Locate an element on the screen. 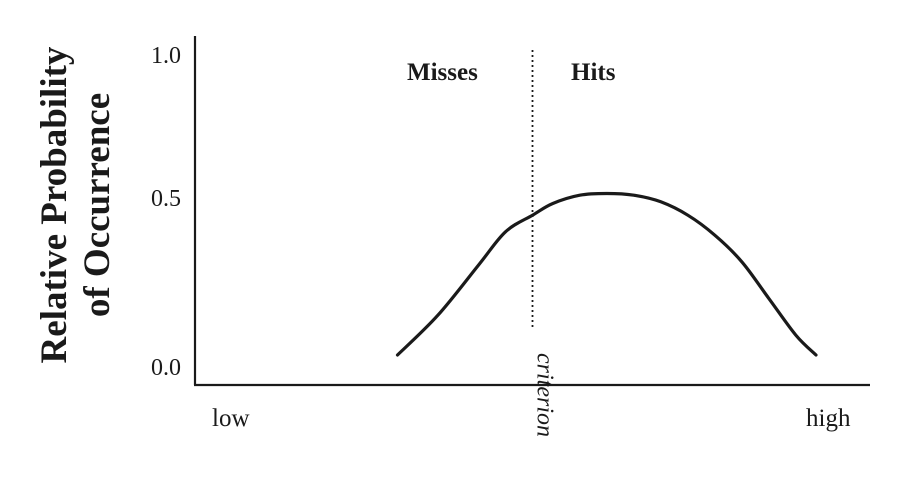 The width and height of the screenshot is (897, 478). y-tick-label-1-0: 1.0 is located at coordinates (166, 56).